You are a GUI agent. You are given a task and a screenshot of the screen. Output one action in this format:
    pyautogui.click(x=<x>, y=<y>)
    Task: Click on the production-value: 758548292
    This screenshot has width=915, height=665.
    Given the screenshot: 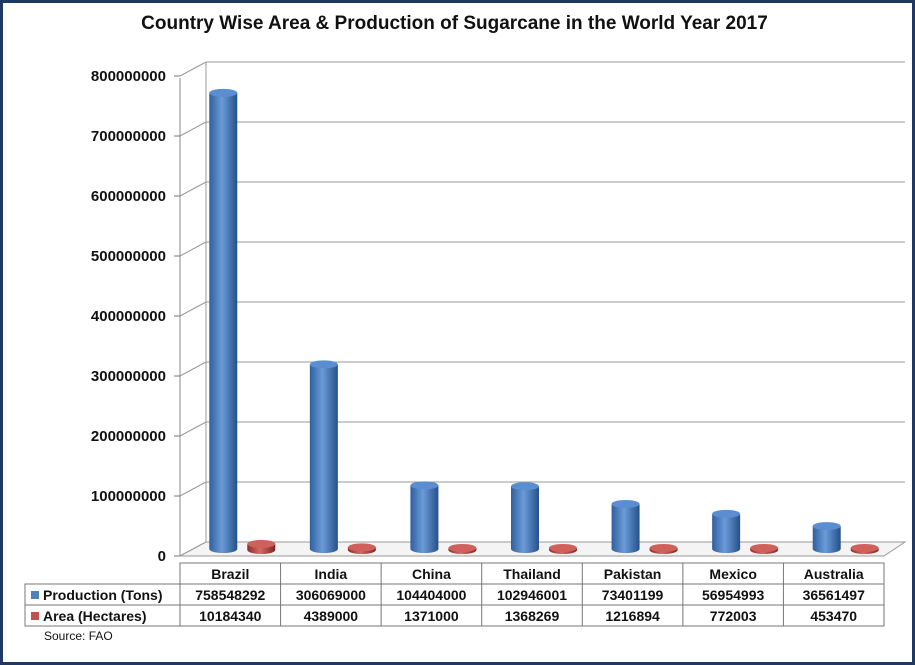 What is the action you would take?
    pyautogui.click(x=230, y=595)
    